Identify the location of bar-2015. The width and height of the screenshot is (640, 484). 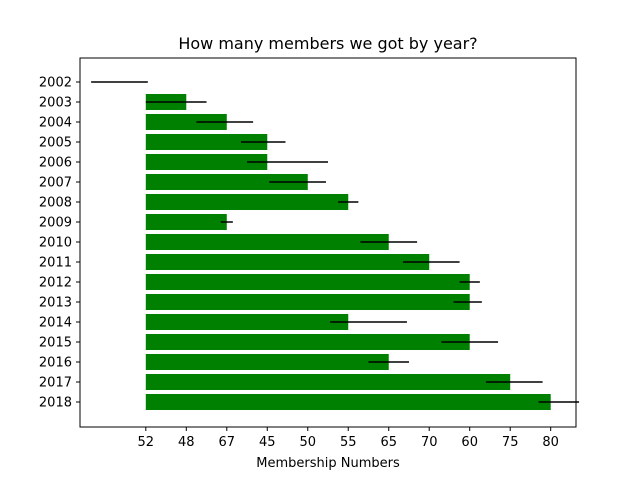
(307, 342).